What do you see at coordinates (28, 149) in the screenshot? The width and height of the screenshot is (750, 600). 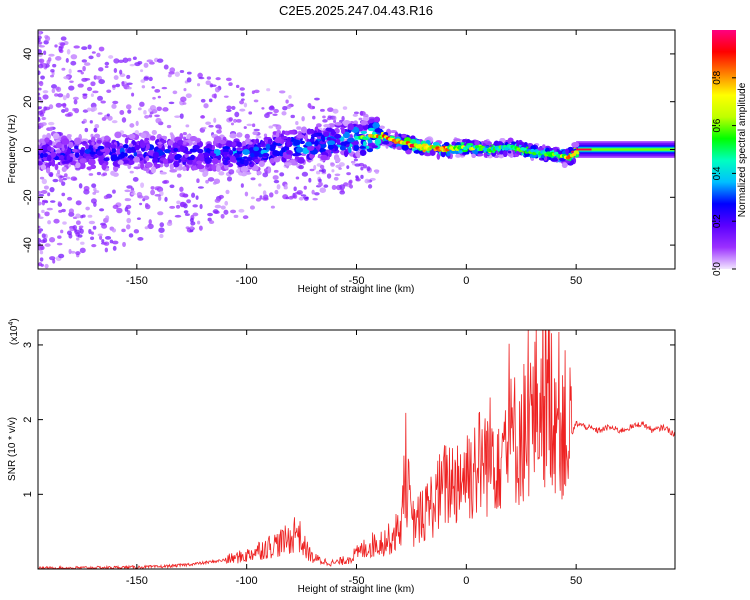 I see `spectrogram-y-tick-label: 0` at bounding box center [28, 149].